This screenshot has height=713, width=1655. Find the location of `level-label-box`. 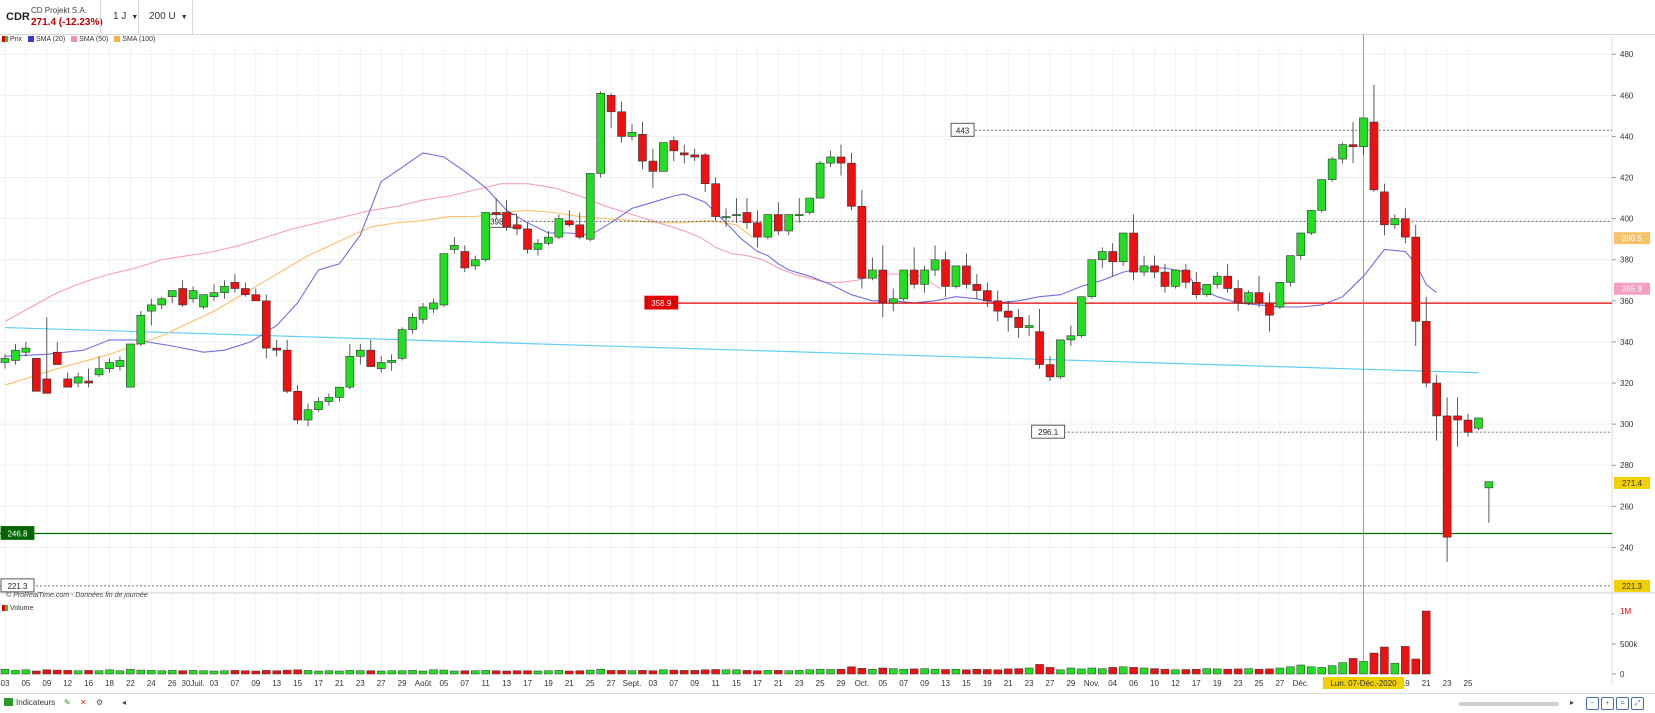

level-label-box is located at coordinates (1048, 431).